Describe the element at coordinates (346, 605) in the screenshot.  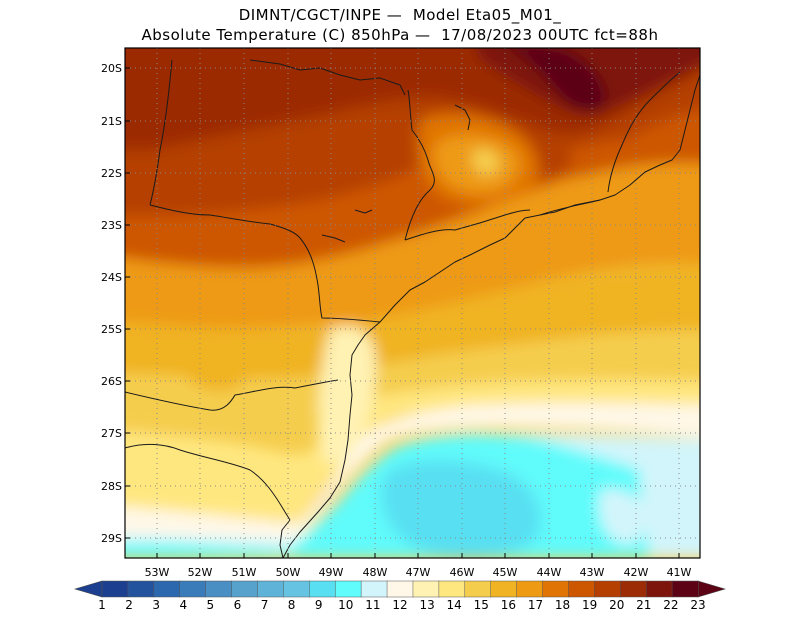
I see `colorbar-label: 10` at that location.